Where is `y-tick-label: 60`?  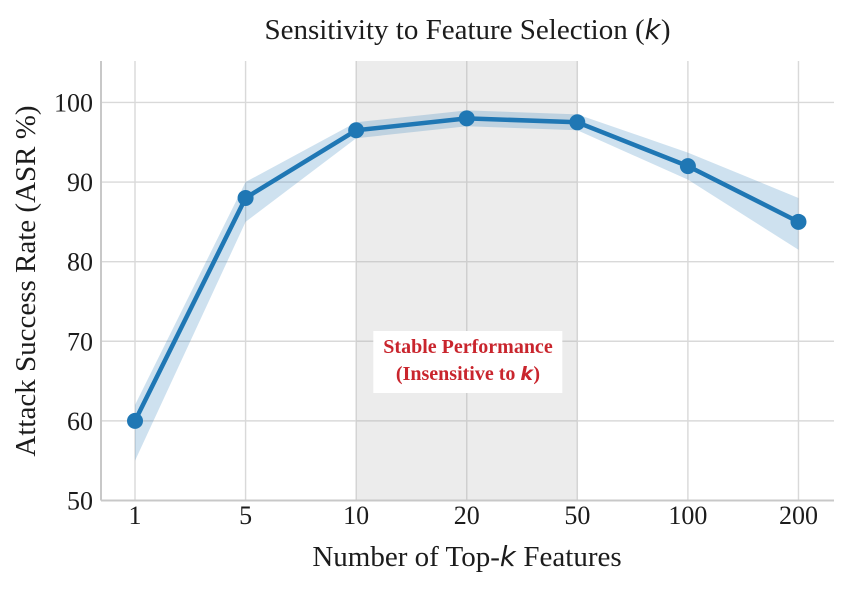 y-tick-label: 60 is located at coordinates (80, 421).